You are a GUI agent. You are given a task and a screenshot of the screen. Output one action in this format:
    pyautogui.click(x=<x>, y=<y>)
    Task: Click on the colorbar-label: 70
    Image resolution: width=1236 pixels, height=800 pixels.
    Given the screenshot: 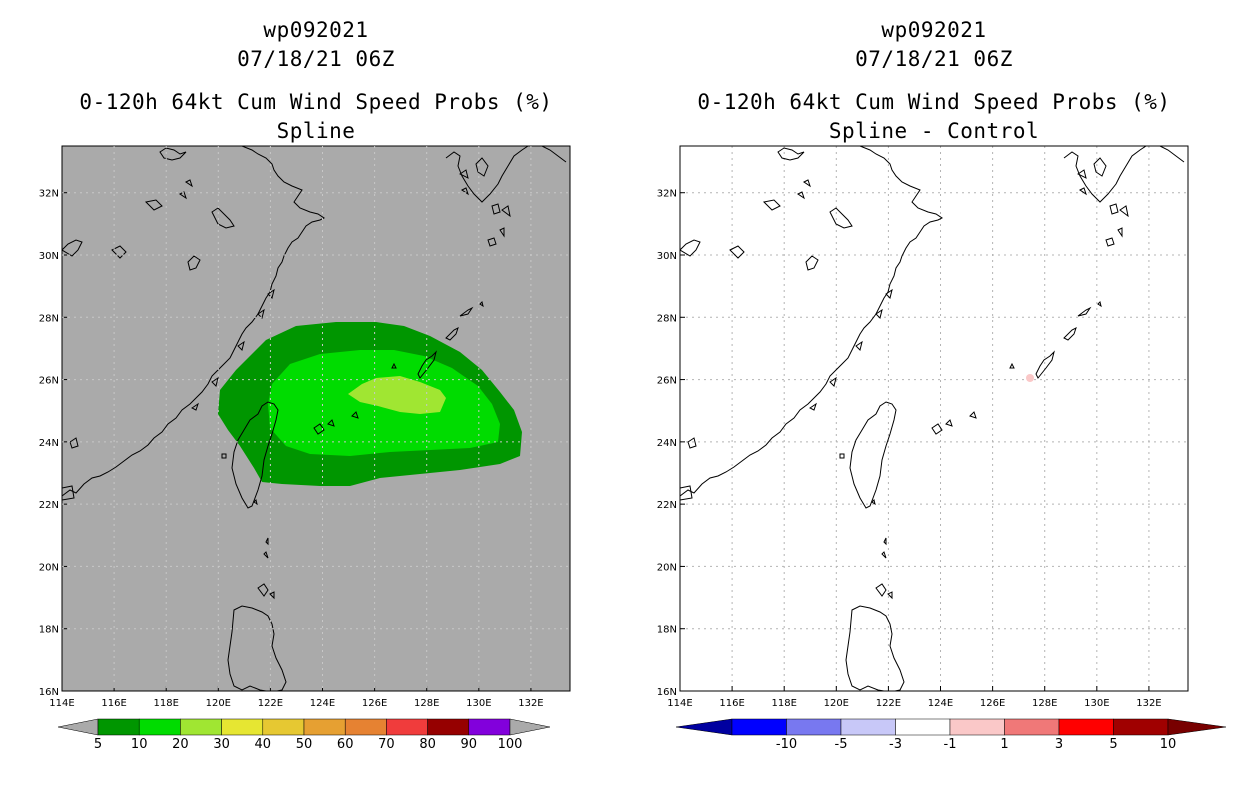 What is the action you would take?
    pyautogui.click(x=386, y=744)
    